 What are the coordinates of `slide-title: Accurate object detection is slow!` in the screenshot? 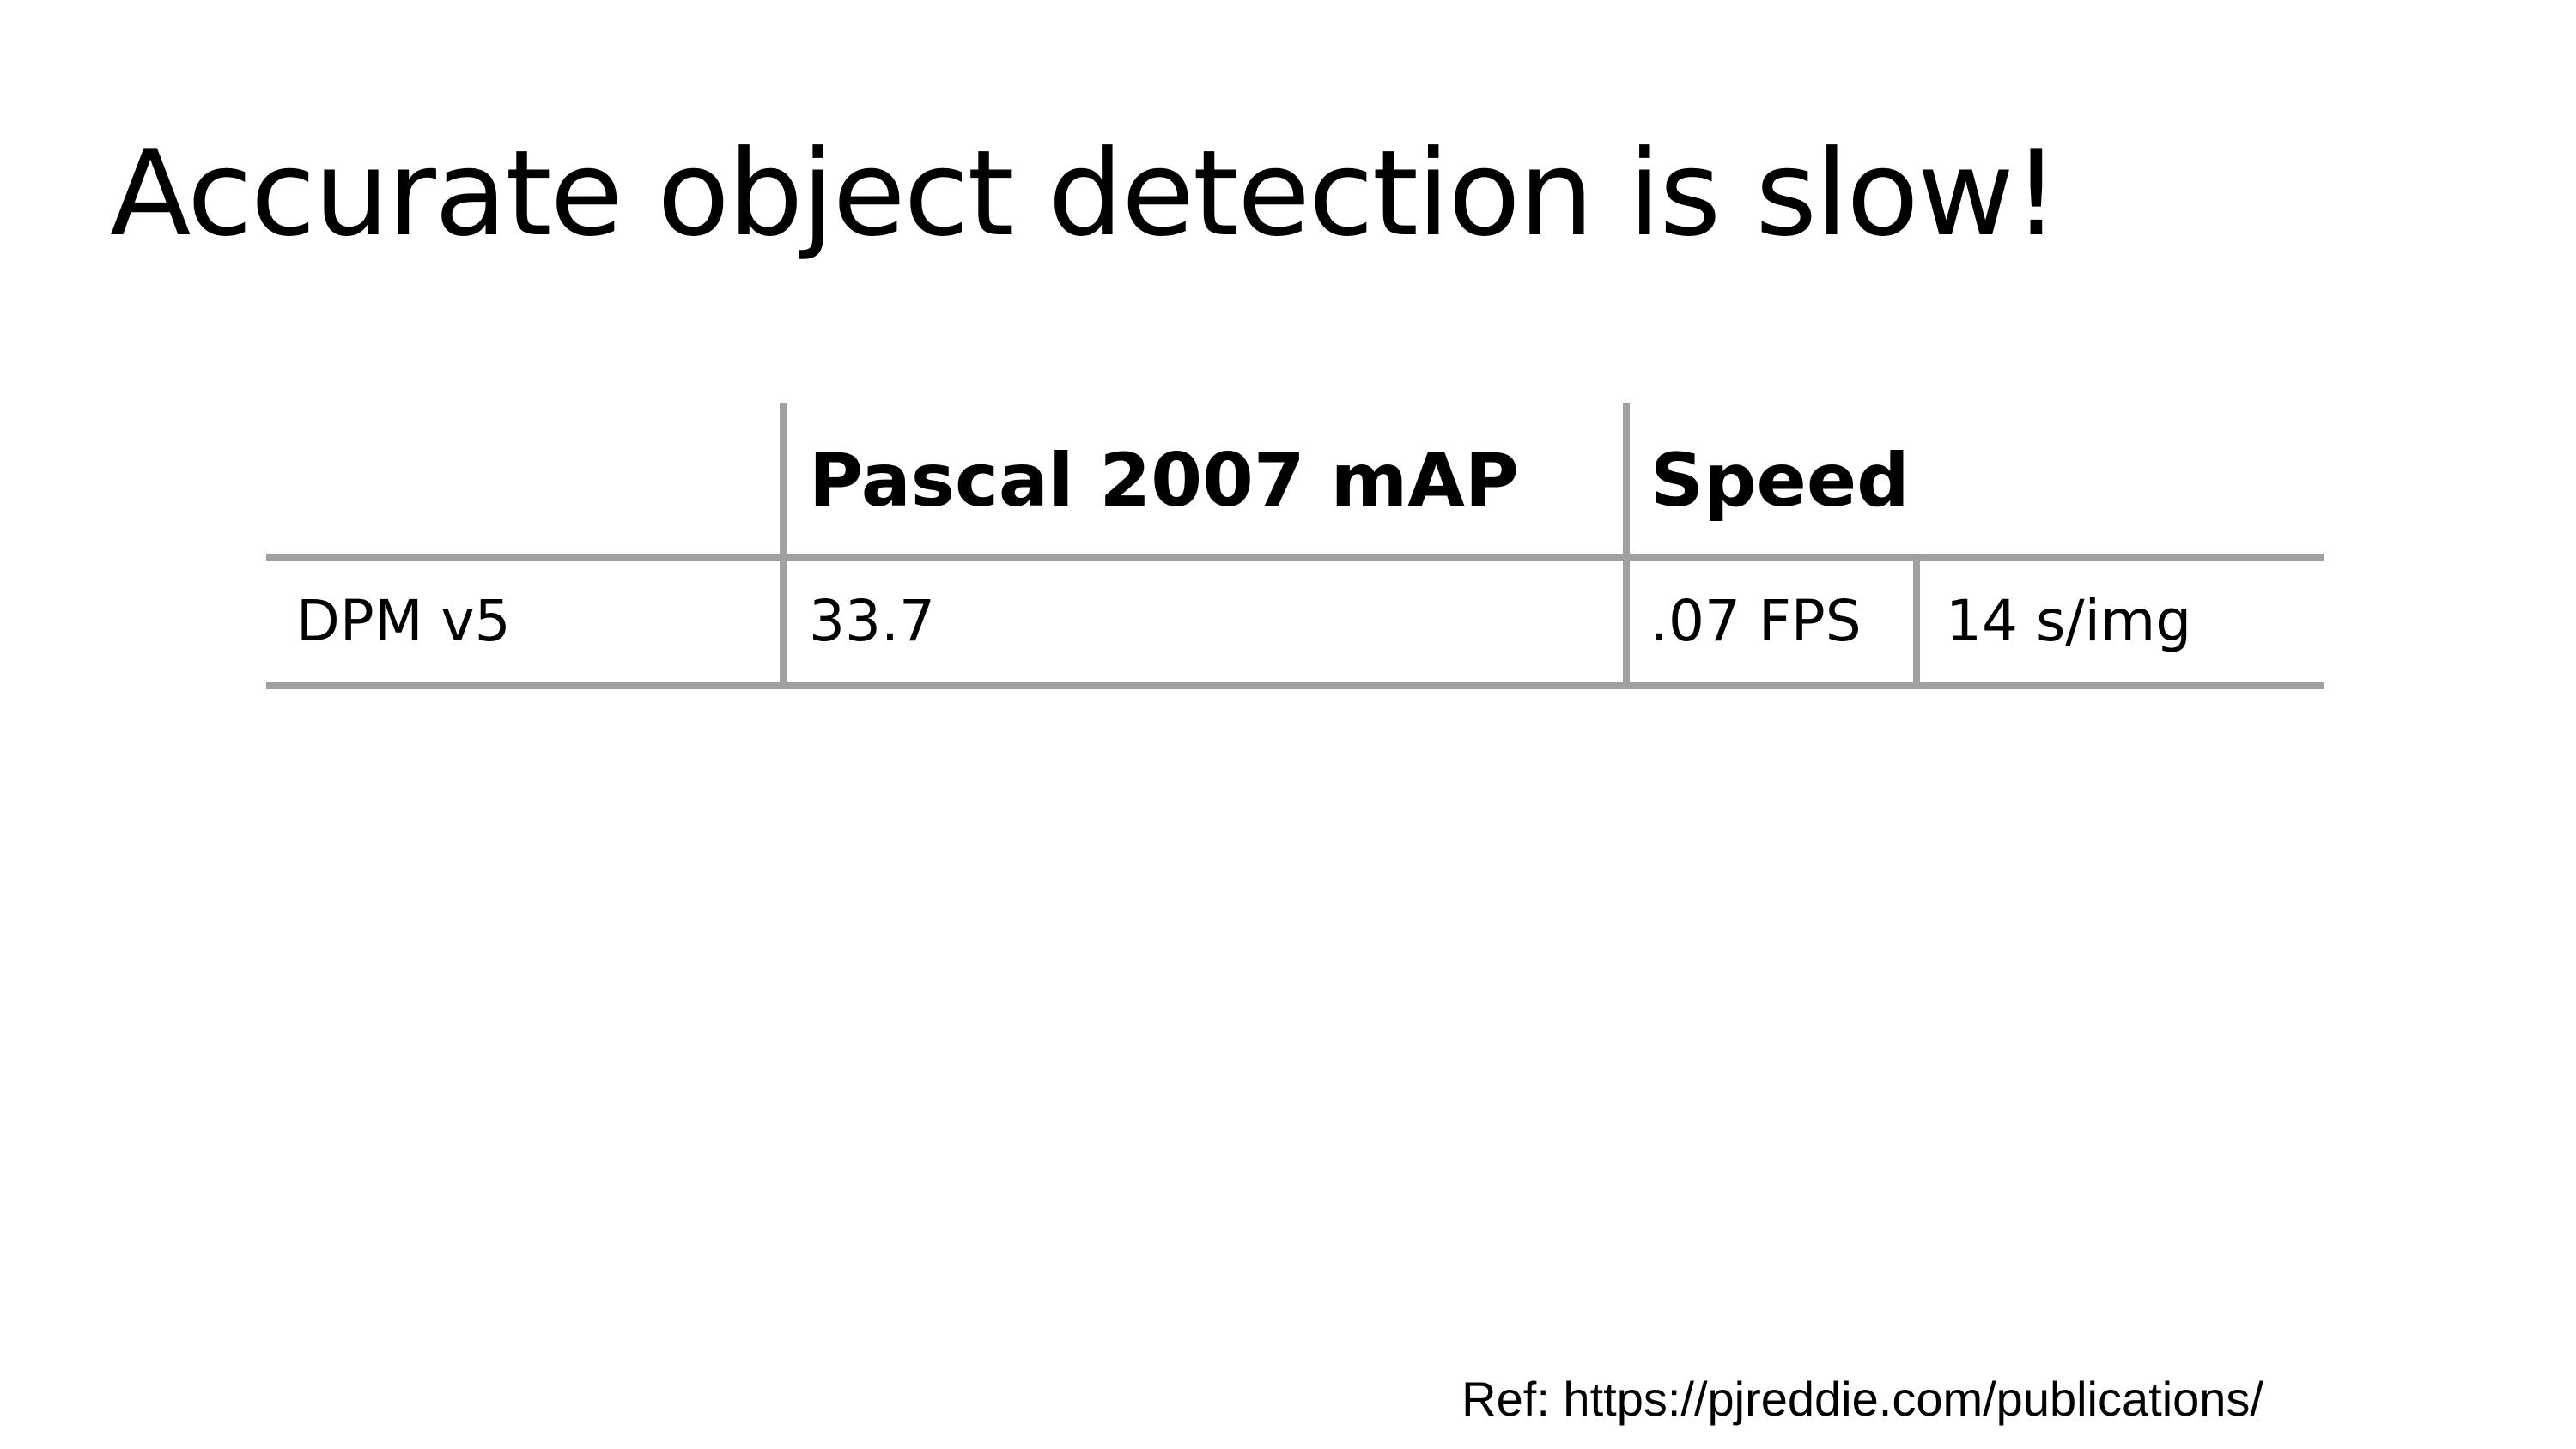 It's located at (1085, 193).